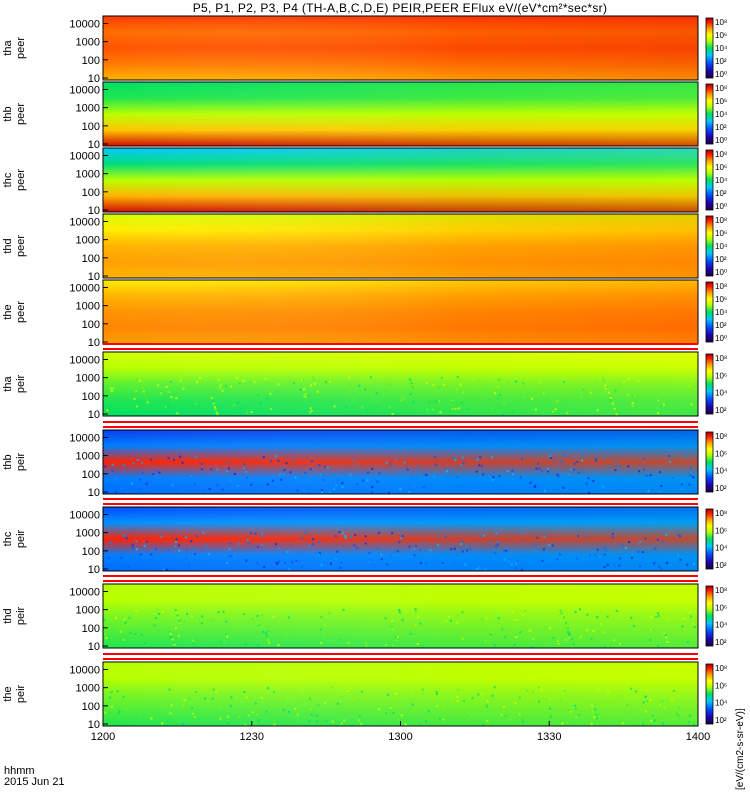 This screenshot has height=800, width=750. Describe the element at coordinates (709, 462) in the screenshot. I see `colorbar` at that location.